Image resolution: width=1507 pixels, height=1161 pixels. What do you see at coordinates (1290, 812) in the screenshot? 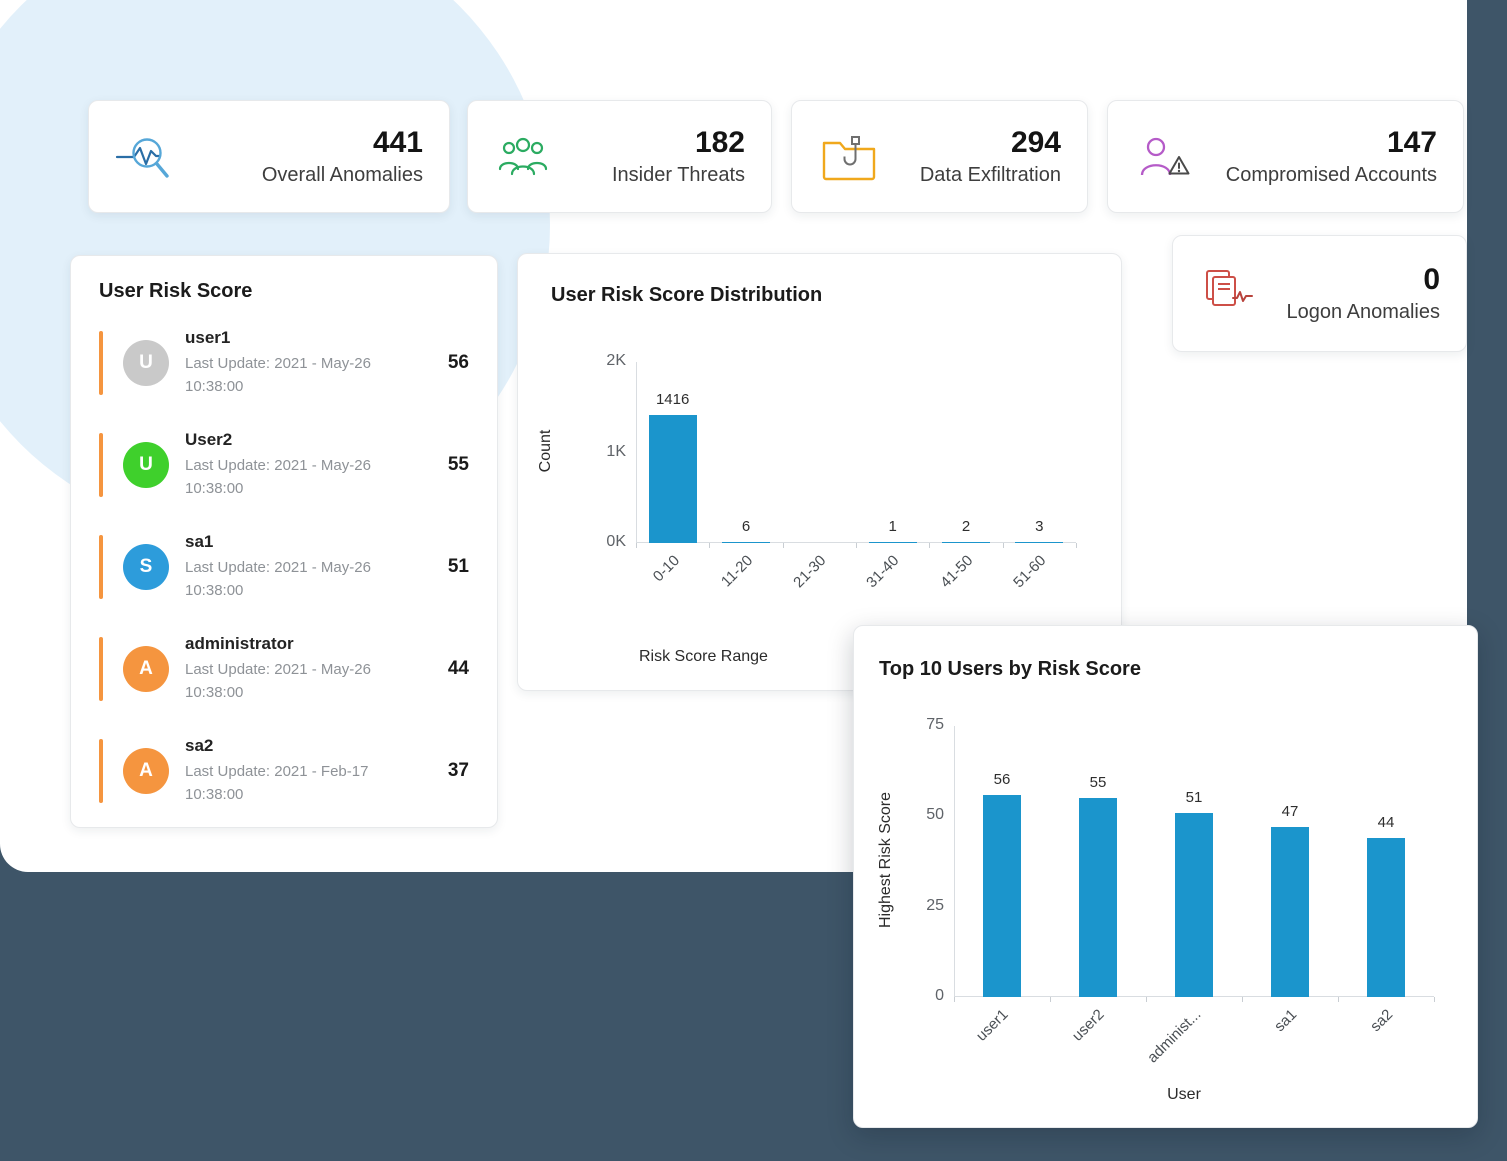
I see `bar-value-label: 47` at bounding box center [1290, 812].